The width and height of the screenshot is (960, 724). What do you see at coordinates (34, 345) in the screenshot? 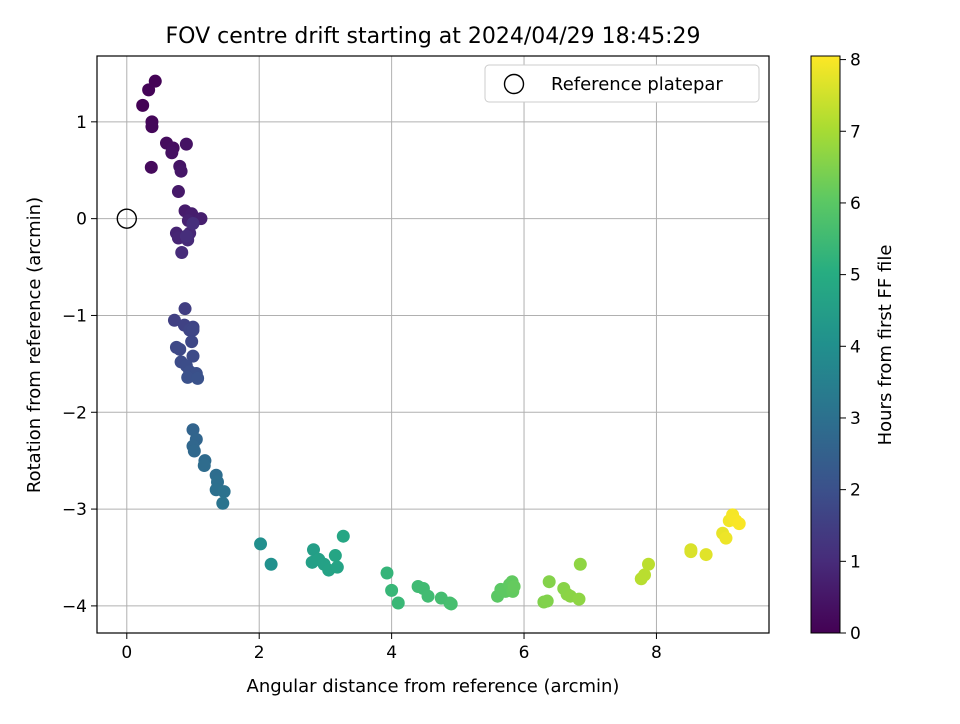
I see `y-axis-label: Rotation from reference (arcmin)` at bounding box center [34, 345].